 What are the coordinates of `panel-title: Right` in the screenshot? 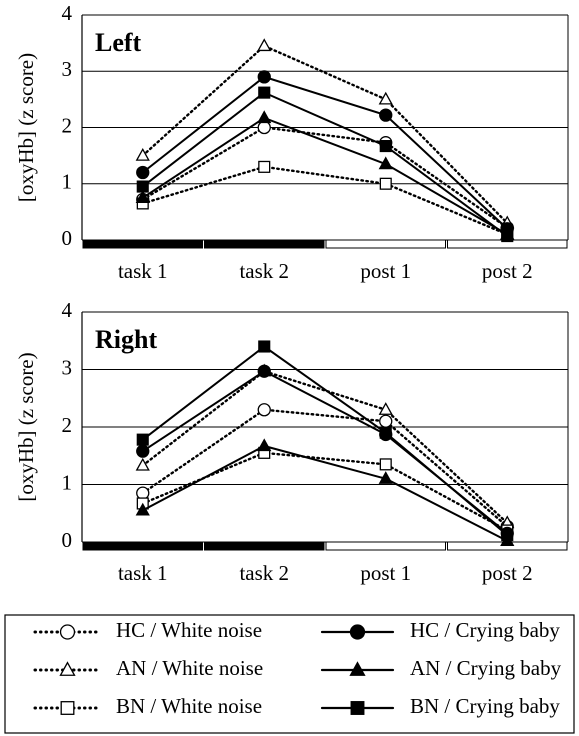 It's located at (126, 339).